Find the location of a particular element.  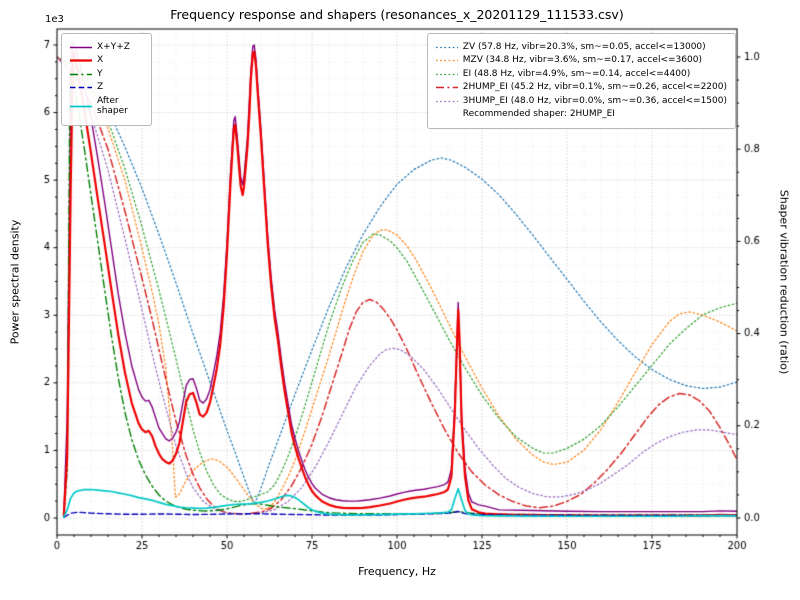

legend-item-label: X+Y+Z is located at coordinates (113, 46).